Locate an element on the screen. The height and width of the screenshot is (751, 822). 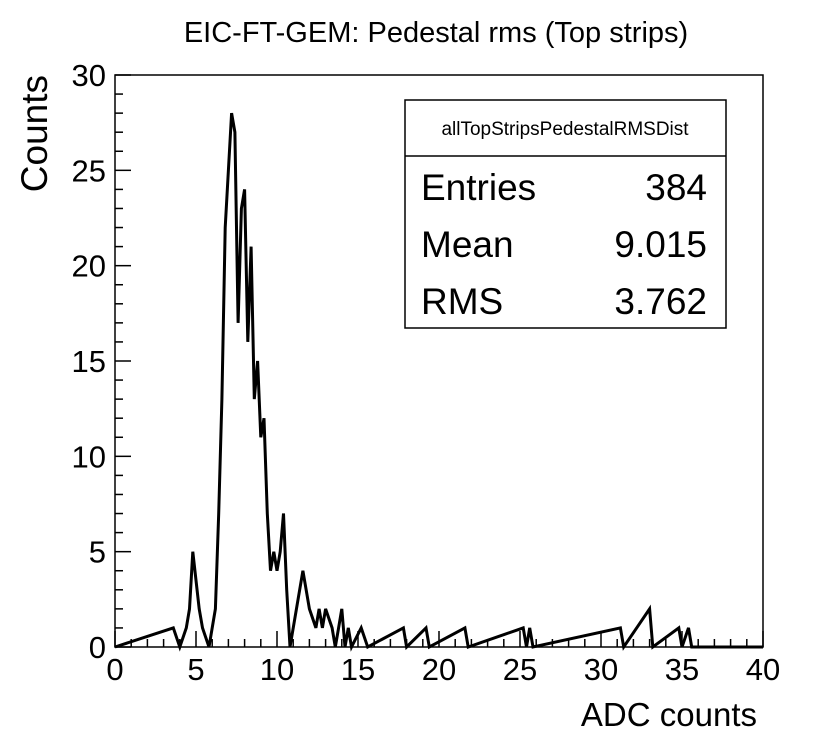
stats-mean-value: 9.015 is located at coordinates (660, 244).